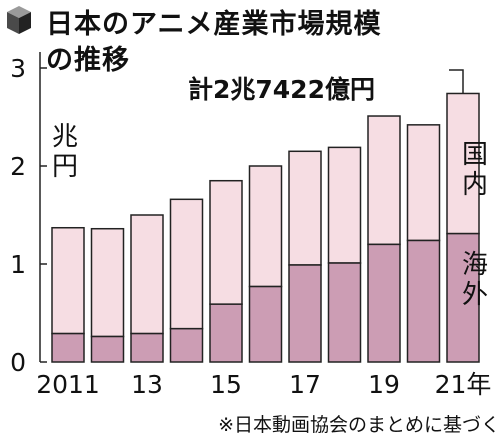 The height and width of the screenshot is (440, 500). I want to click on bar-overseas-2015, so click(226, 333).